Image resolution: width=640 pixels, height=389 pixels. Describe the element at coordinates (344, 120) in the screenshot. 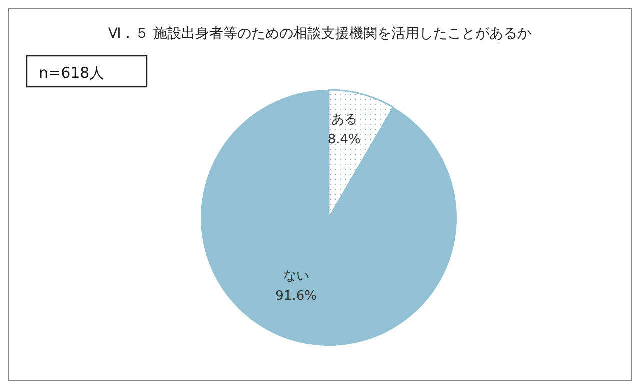

I see `slice-label: ある` at that location.